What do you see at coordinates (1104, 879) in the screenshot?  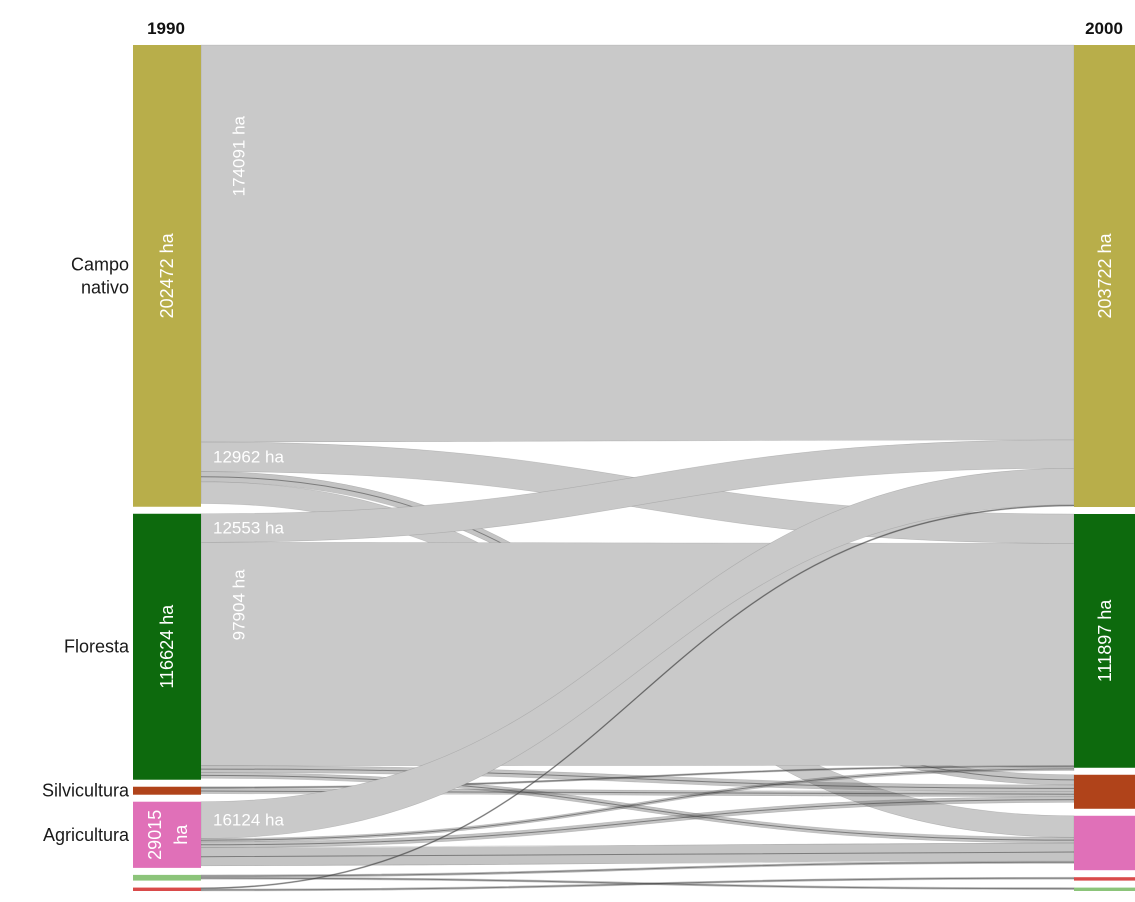 I see `node-right-other-red` at bounding box center [1104, 879].